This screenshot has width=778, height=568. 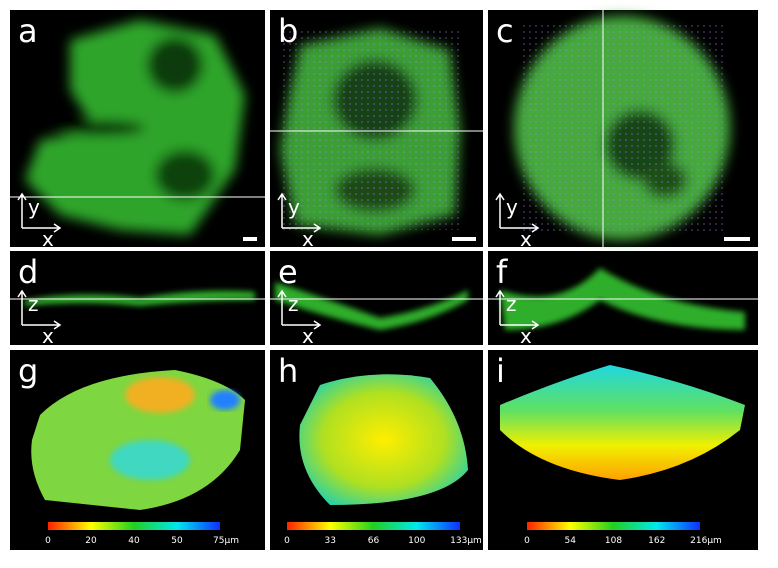 I want to click on colorbar-tick-label: 100, so click(x=416, y=541).